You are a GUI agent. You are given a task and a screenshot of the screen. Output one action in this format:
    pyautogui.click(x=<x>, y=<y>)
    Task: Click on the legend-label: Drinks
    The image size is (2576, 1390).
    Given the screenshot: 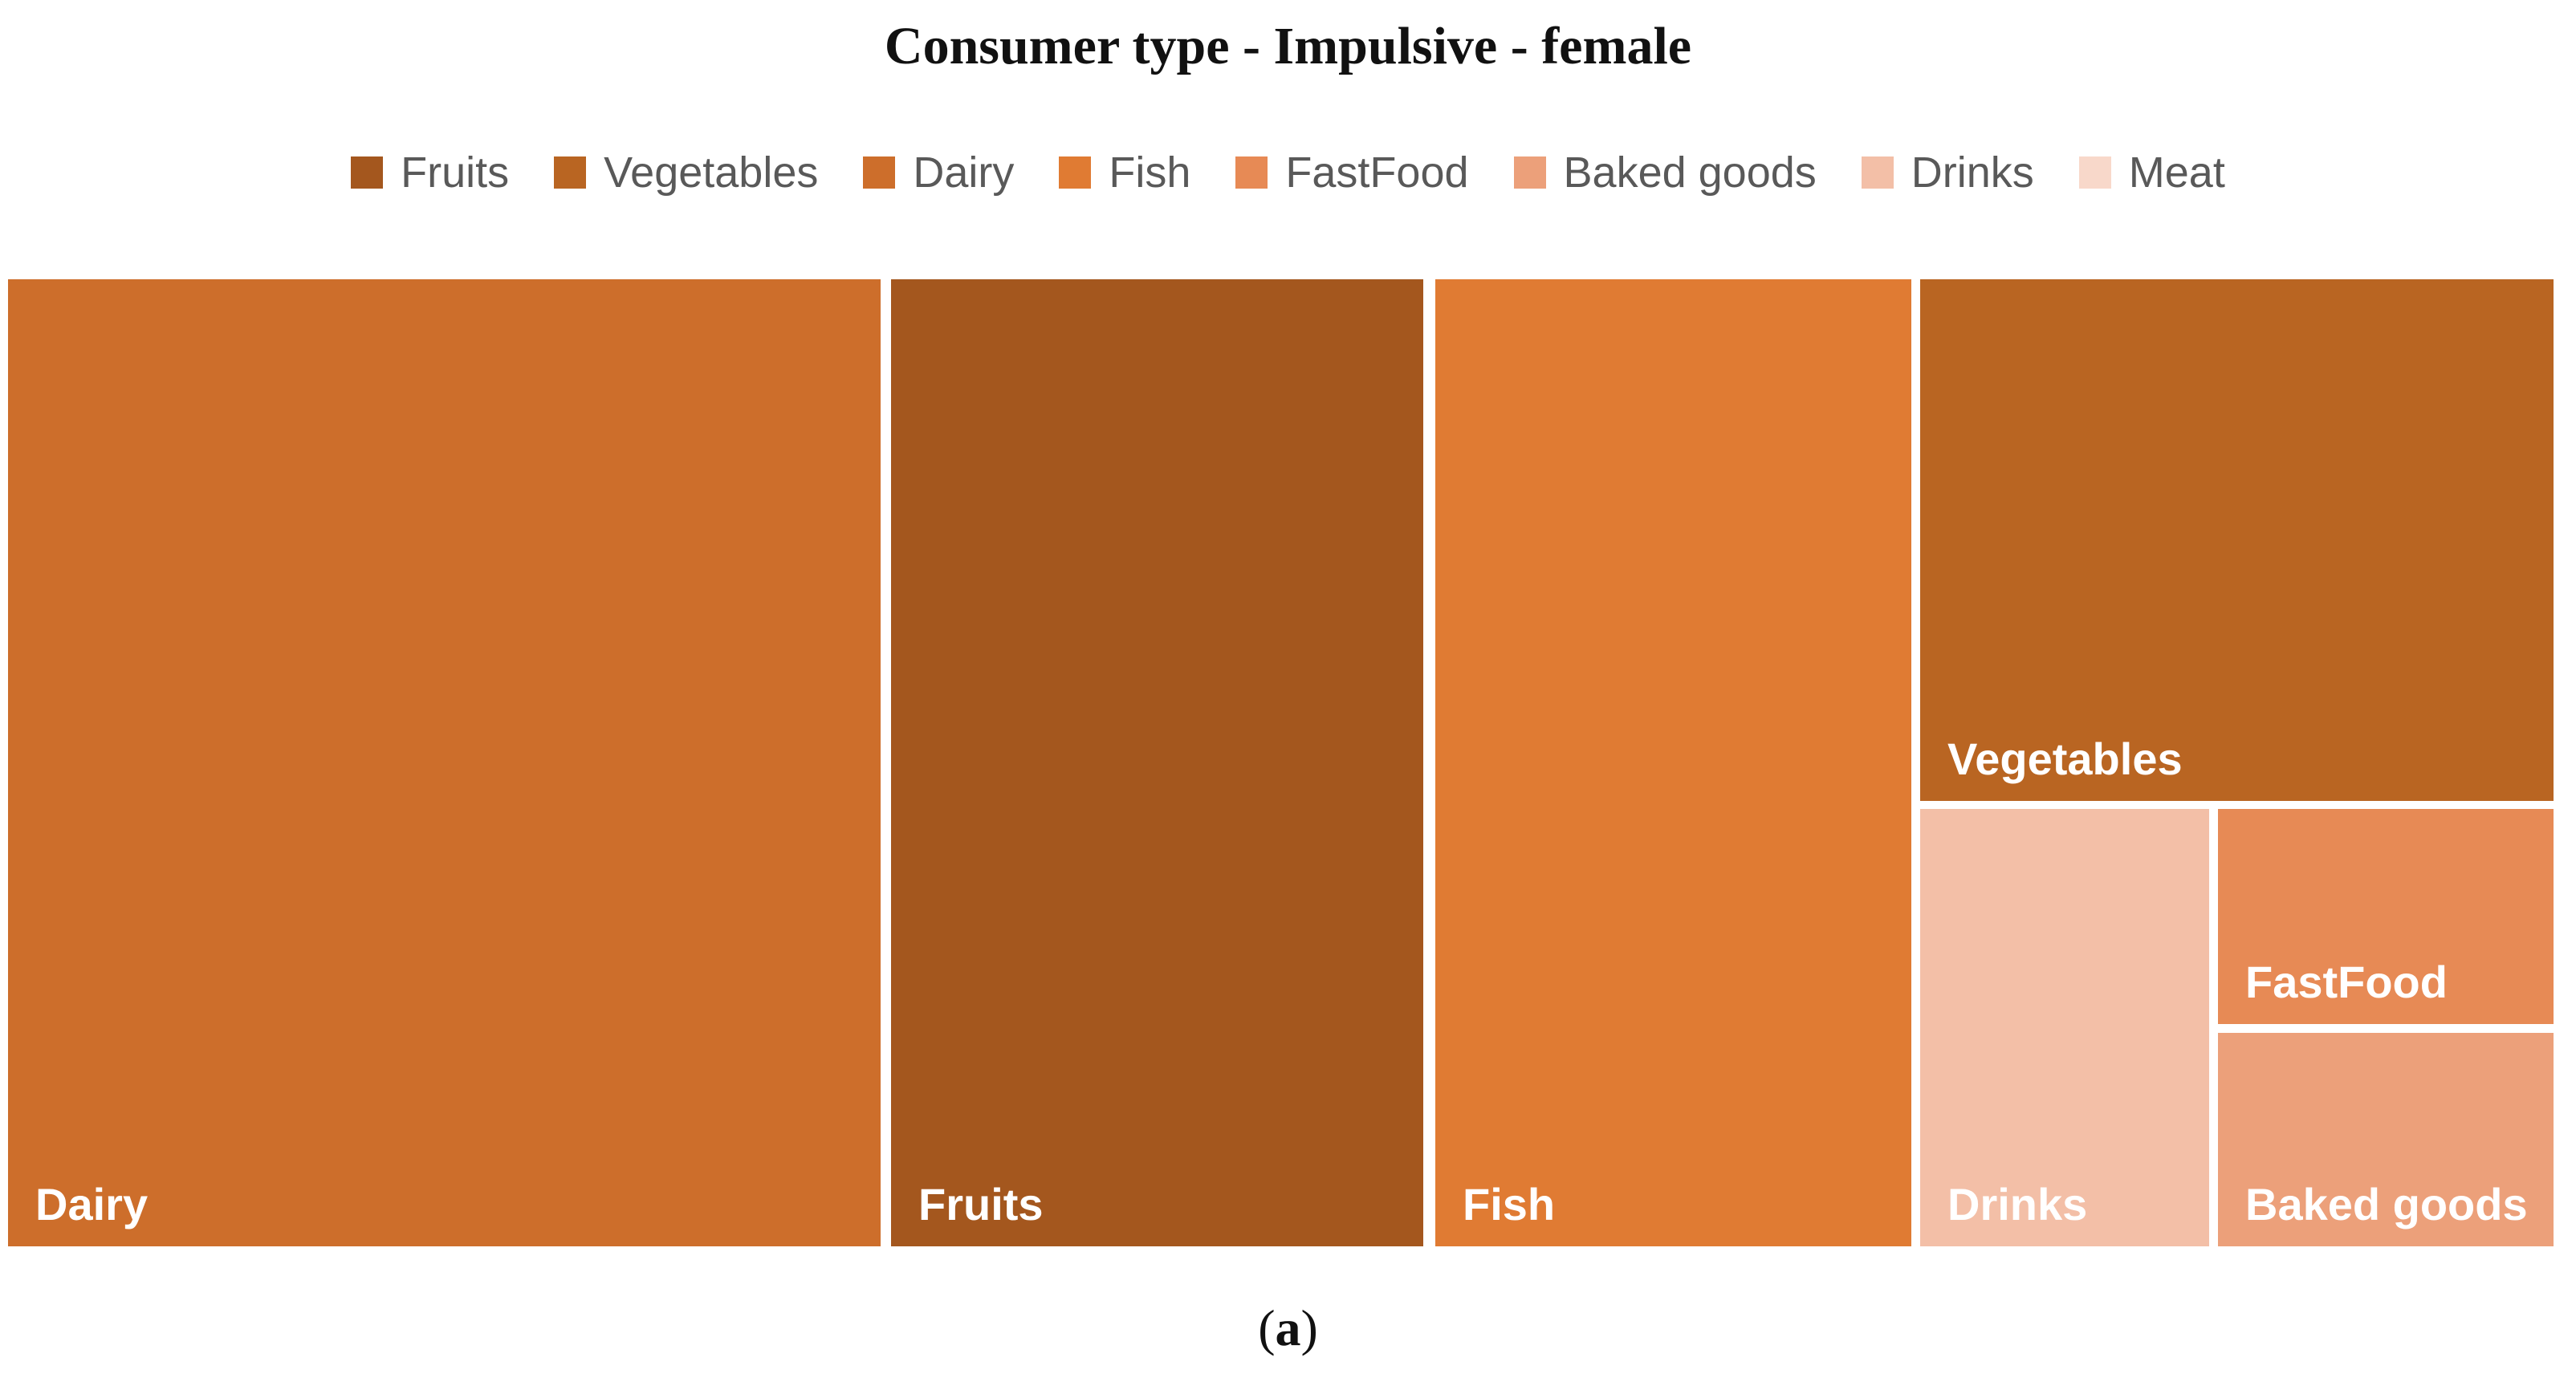 What is the action you would take?
    pyautogui.click(x=1973, y=172)
    